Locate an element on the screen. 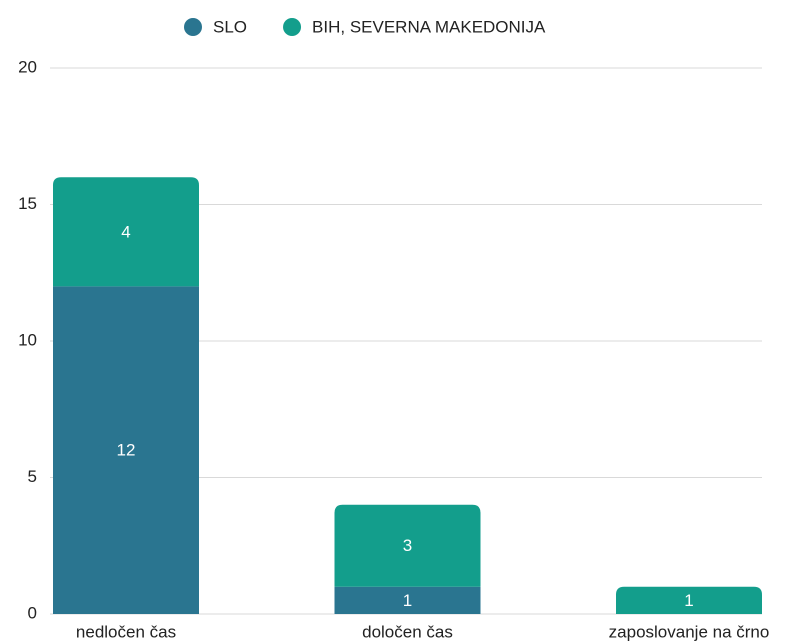 The image size is (793, 644). y-tick-label: 20 is located at coordinates (27, 66).